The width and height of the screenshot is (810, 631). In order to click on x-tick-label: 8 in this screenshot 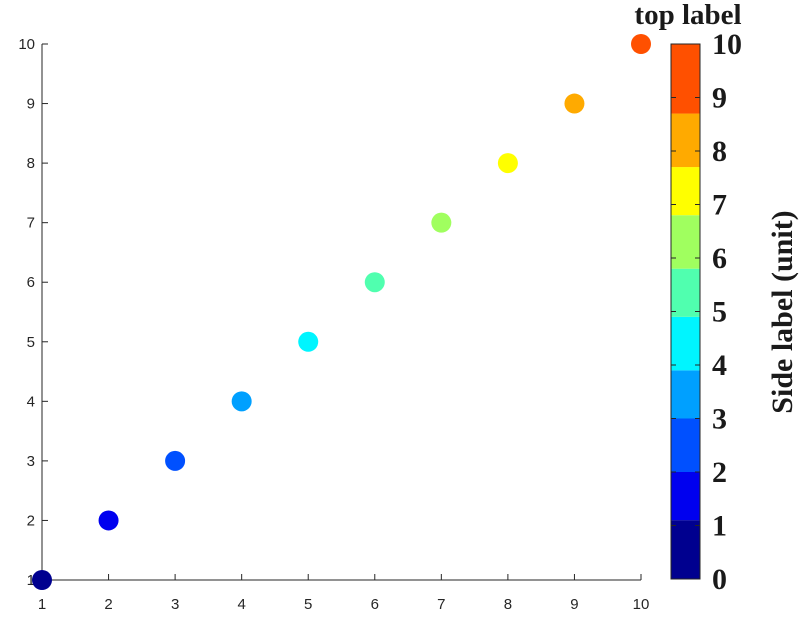, I will do `click(508, 604)`.